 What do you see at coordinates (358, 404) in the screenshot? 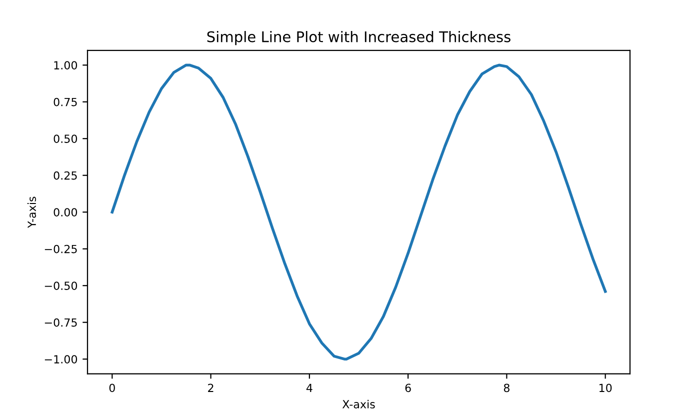
I see `x-axis-title: X-axis` at bounding box center [358, 404].